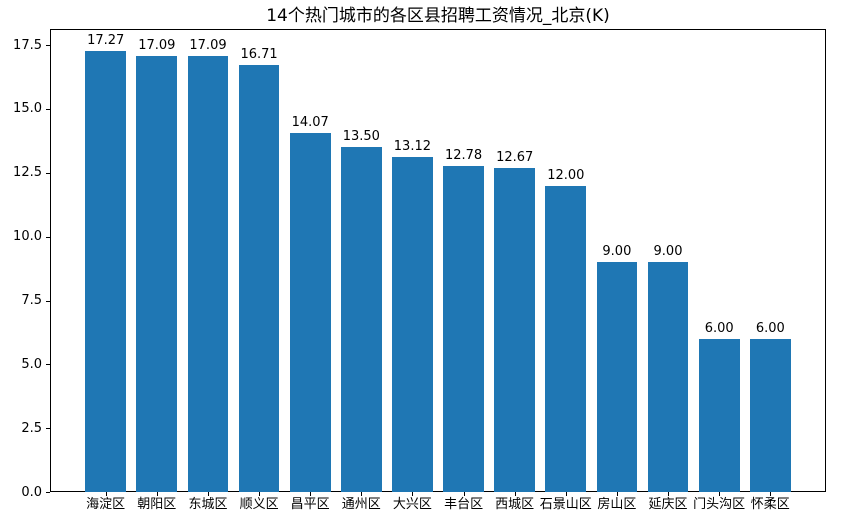 The image size is (853, 525). What do you see at coordinates (27, 45) in the screenshot?
I see `y-axis-tick-label: 17.5` at bounding box center [27, 45].